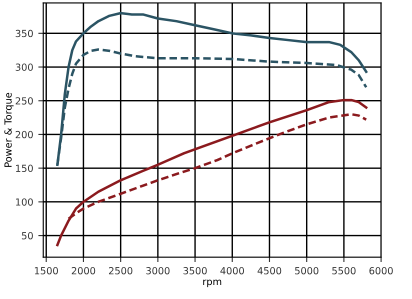 The width and height of the screenshot is (412, 299). What do you see at coordinates (24, 101) in the screenshot?
I see `y-tick-label: 250` at bounding box center [24, 101].